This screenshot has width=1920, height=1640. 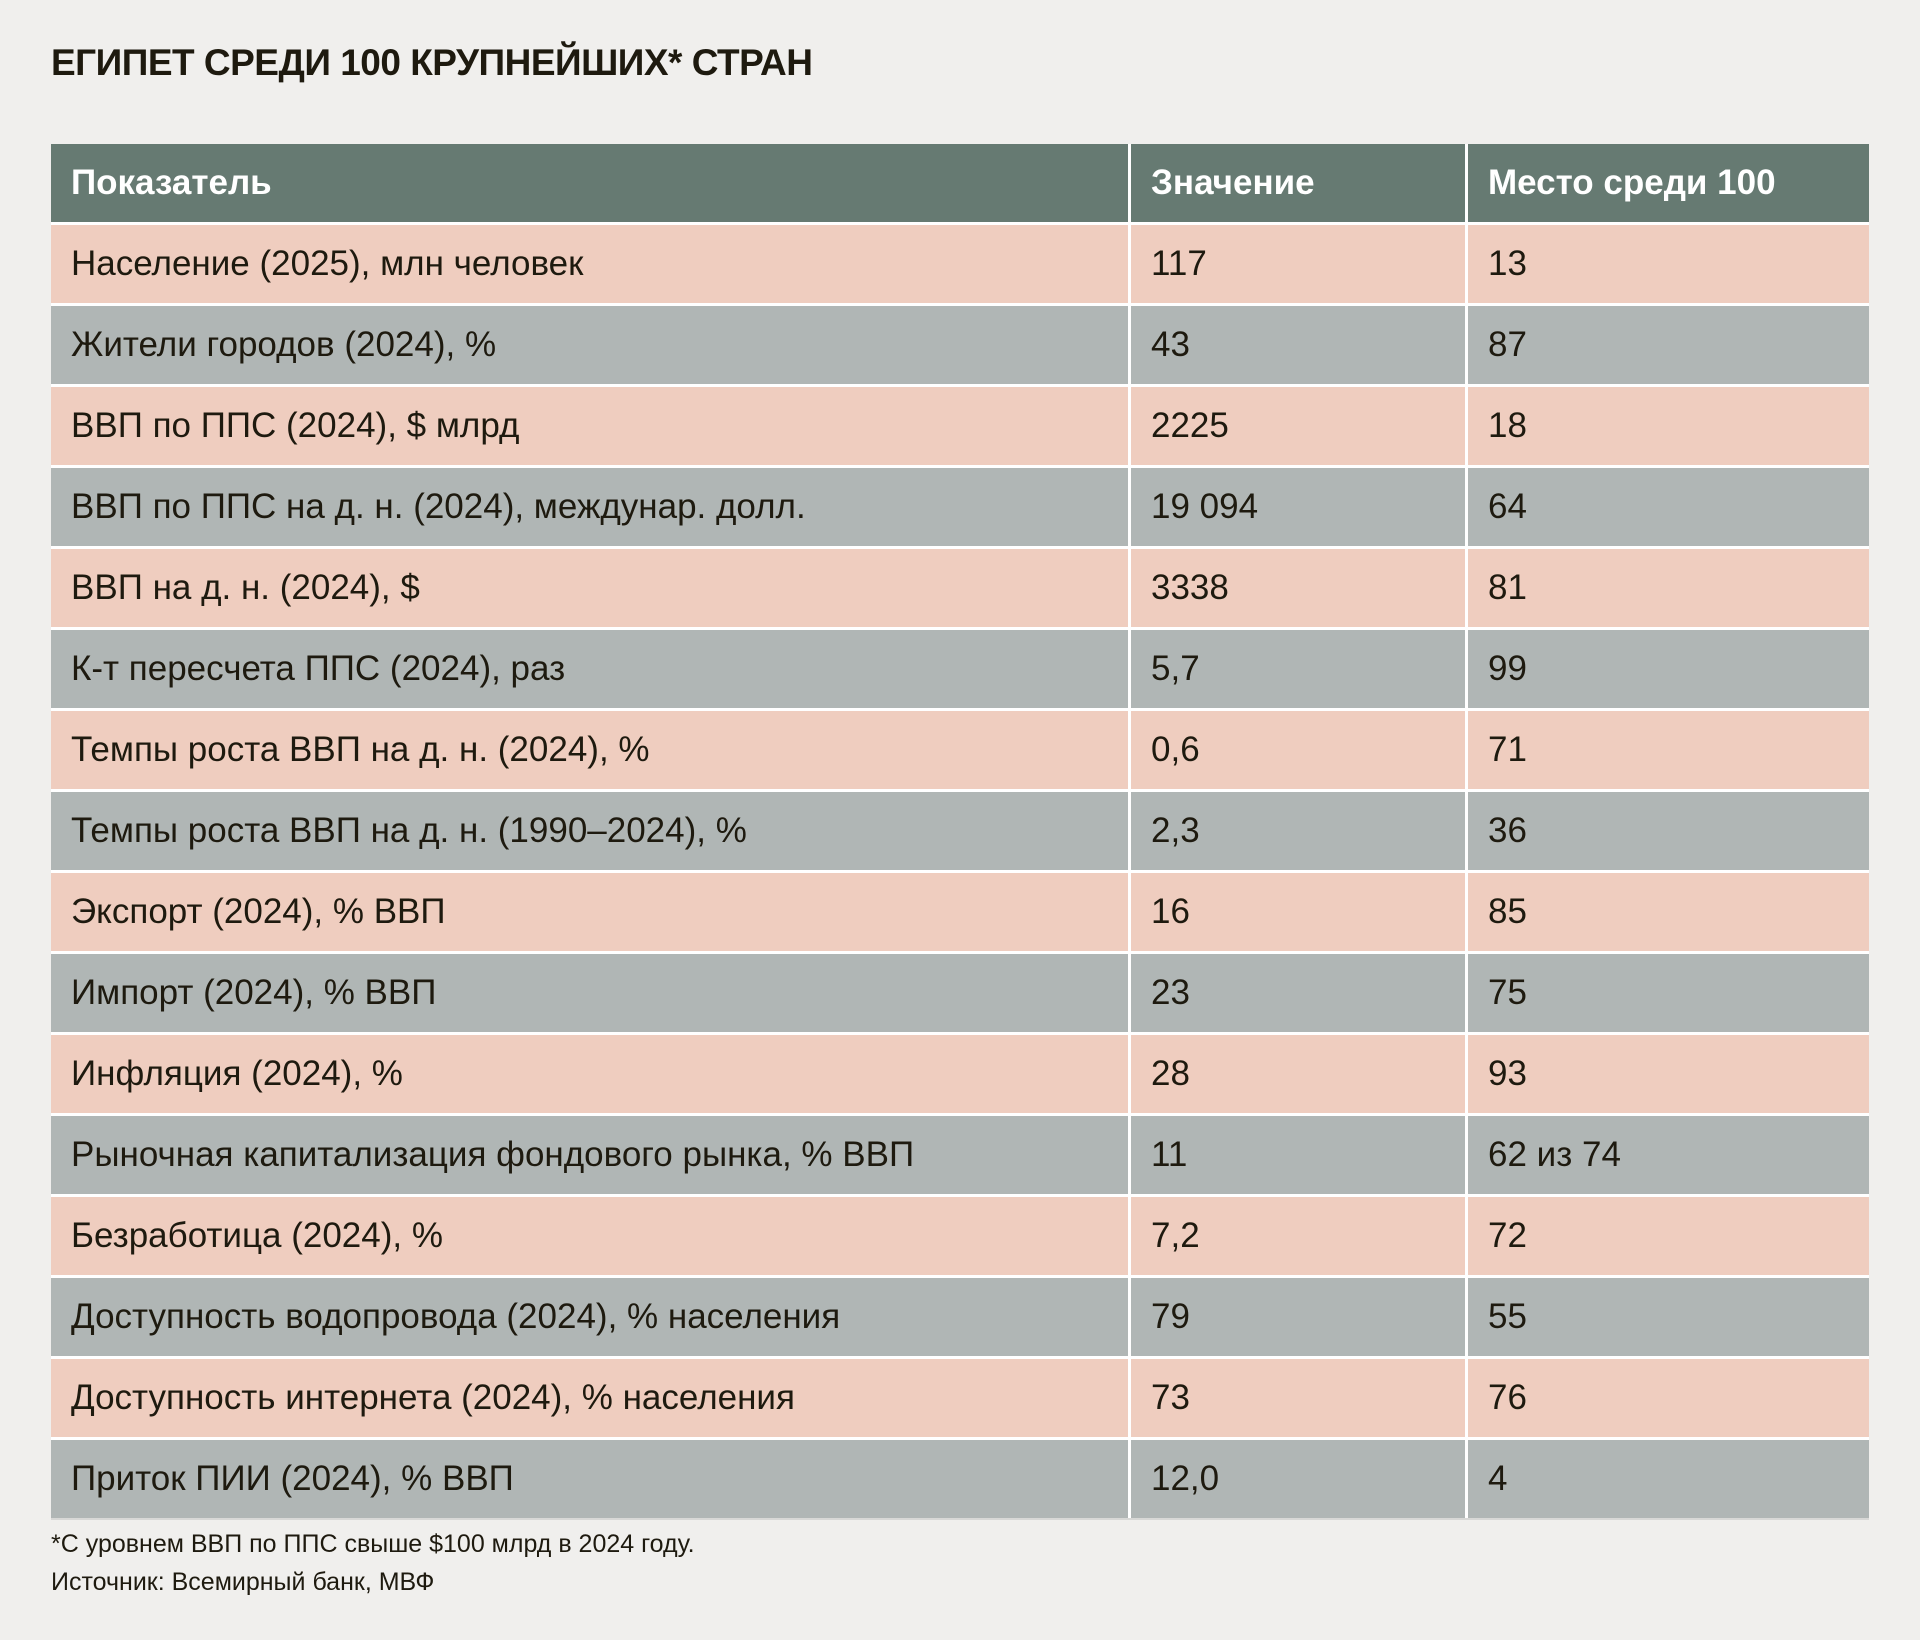 What do you see at coordinates (589, 588) in the screenshot?
I see `cell-indicator: ВВП на д. н. (2024), $` at bounding box center [589, 588].